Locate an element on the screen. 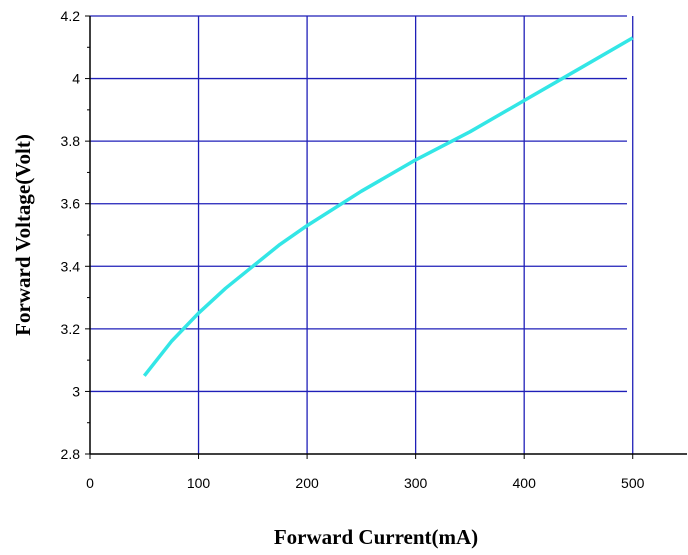  y-tick-label: 3.4 is located at coordinates (71, 266).